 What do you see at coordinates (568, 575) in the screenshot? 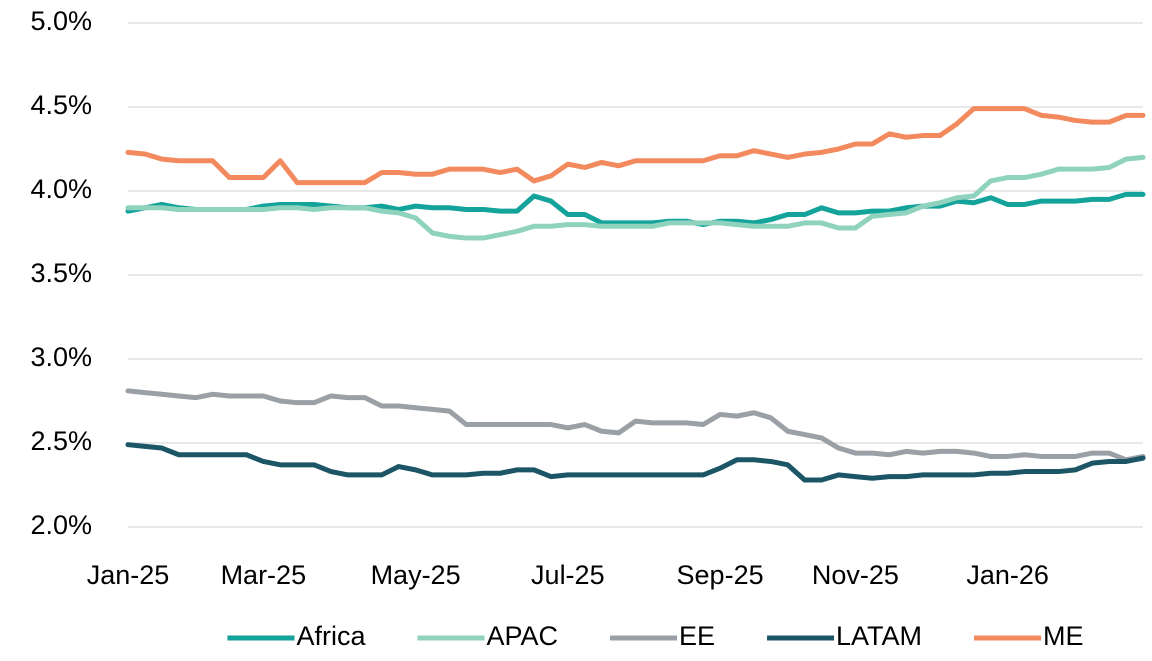
I see `x-tick-label: Jul-25` at bounding box center [568, 575].